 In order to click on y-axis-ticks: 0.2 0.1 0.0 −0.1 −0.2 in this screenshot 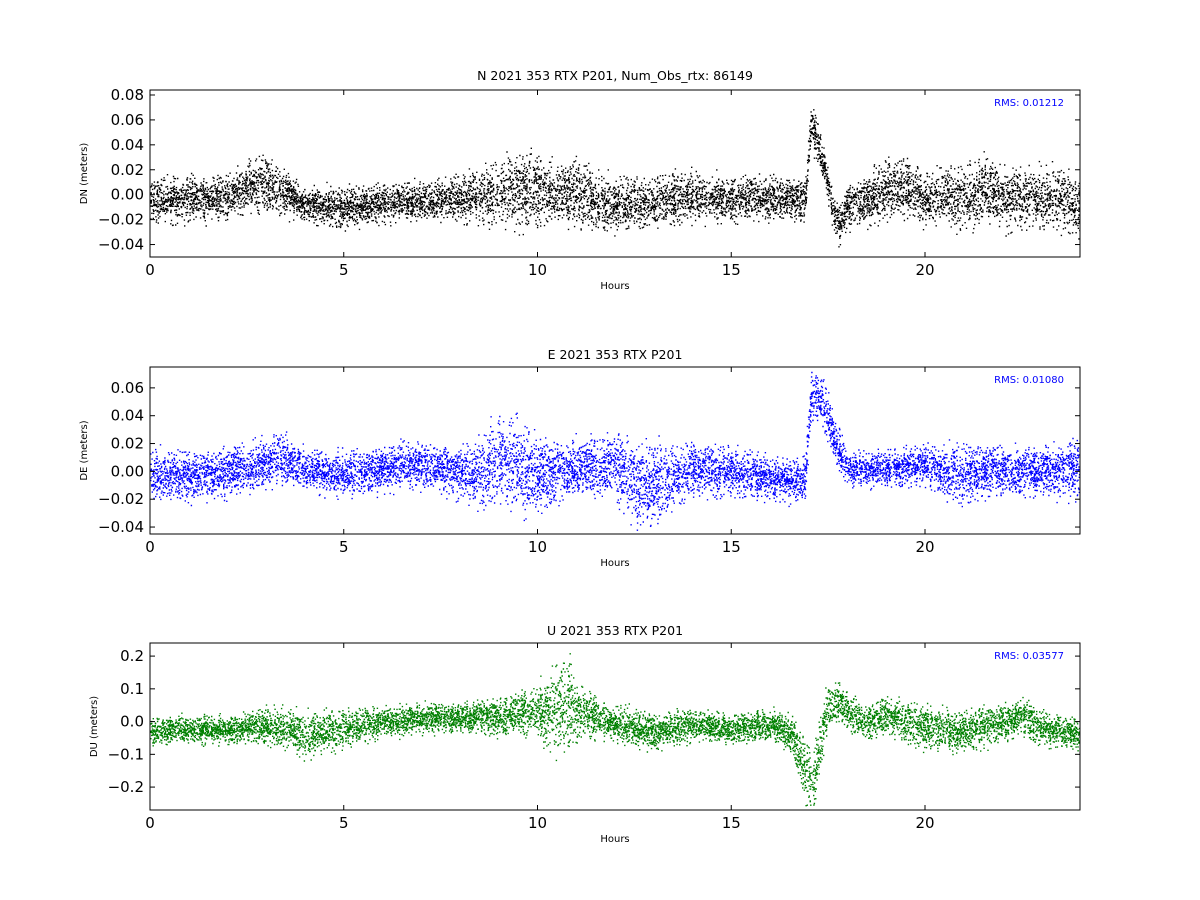, I will do `click(594, 721)`.